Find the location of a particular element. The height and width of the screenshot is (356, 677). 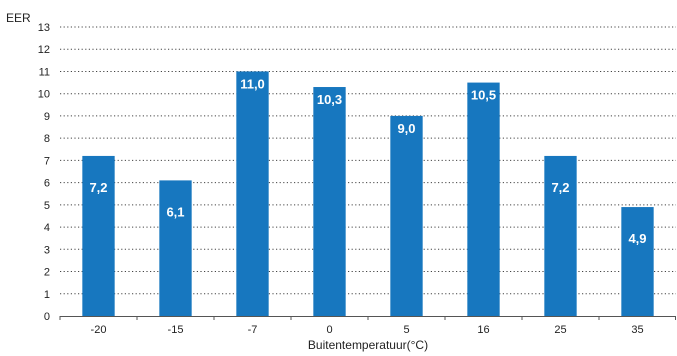

y-tick-label: 2 is located at coordinates (47, 273).